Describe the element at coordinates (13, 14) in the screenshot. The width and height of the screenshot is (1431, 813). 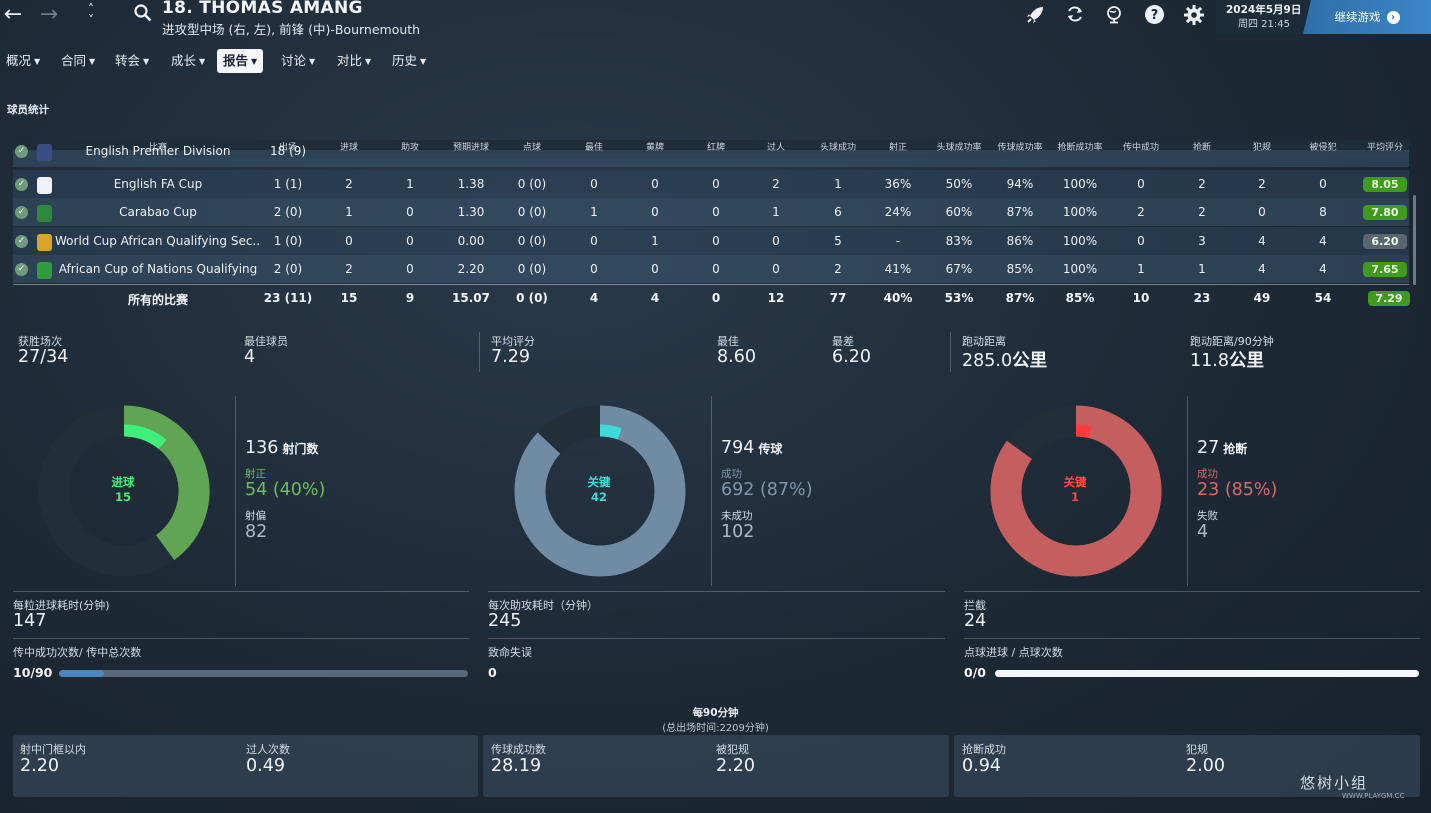
I see `back-arrow-icon: ←` at that location.